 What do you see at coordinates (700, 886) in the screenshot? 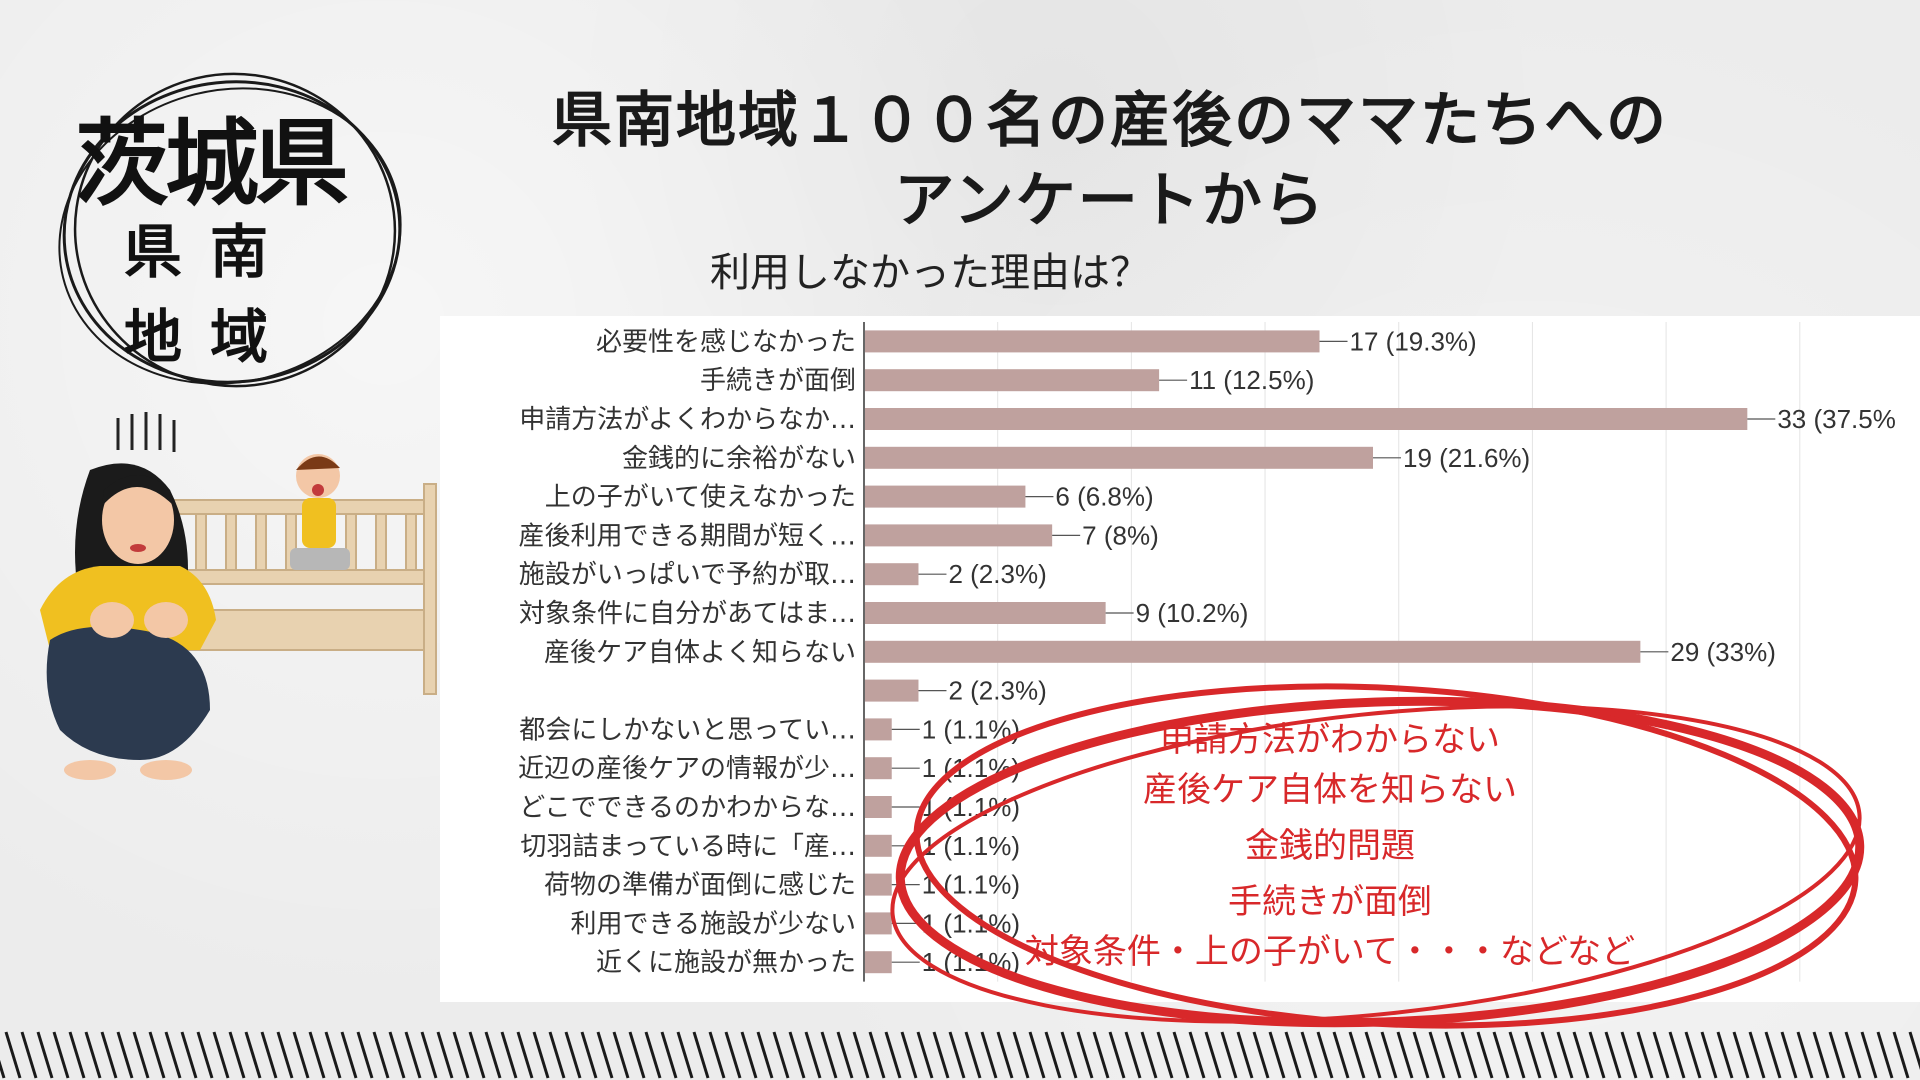
I see `category-label: 荷物の準備が面倒に感じた` at bounding box center [700, 886].